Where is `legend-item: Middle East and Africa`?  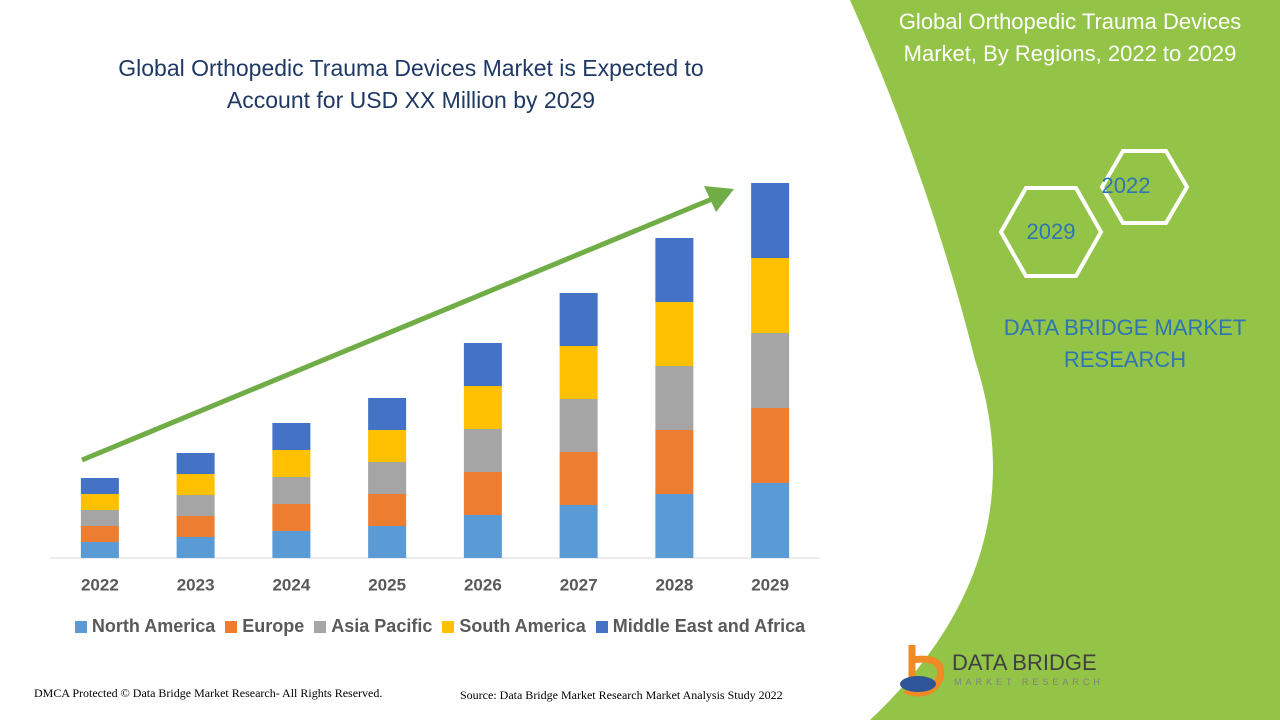 legend-item: Middle East and Africa is located at coordinates (700, 626).